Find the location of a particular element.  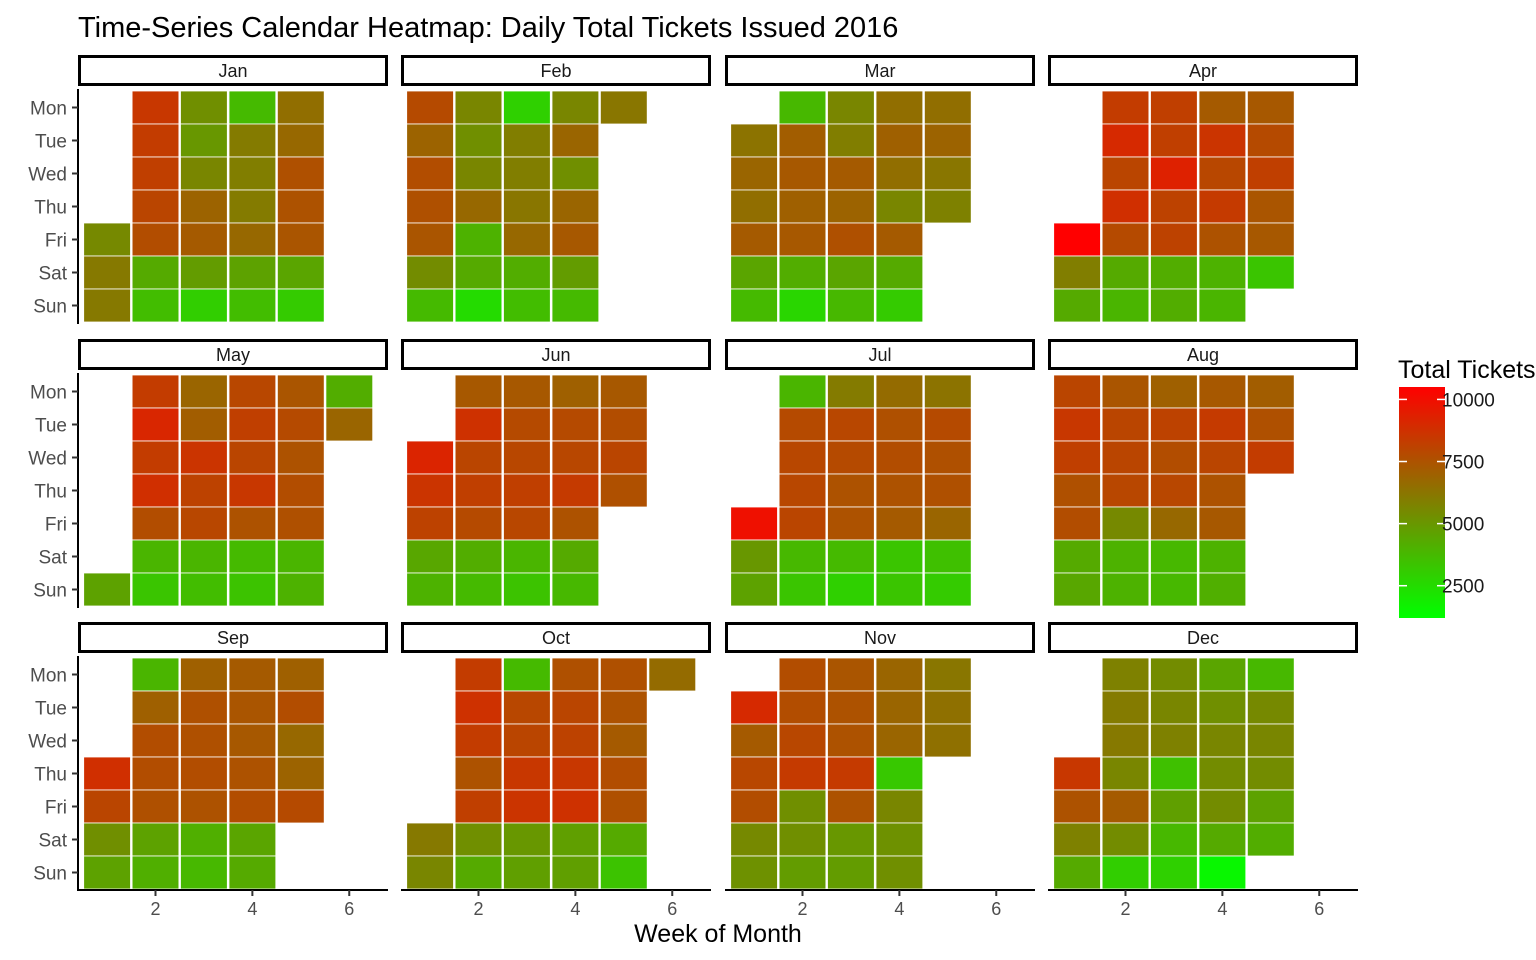

strip-label: Dec is located at coordinates (1203, 638).